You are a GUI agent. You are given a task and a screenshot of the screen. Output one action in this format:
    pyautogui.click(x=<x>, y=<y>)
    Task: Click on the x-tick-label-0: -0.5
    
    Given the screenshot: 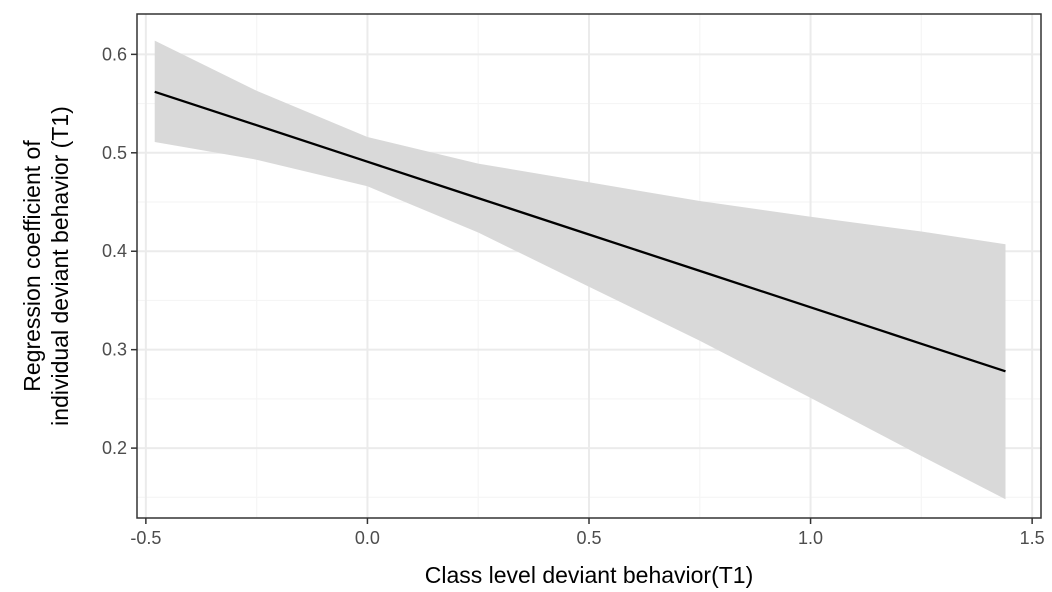 What is the action you would take?
    pyautogui.click(x=145, y=538)
    